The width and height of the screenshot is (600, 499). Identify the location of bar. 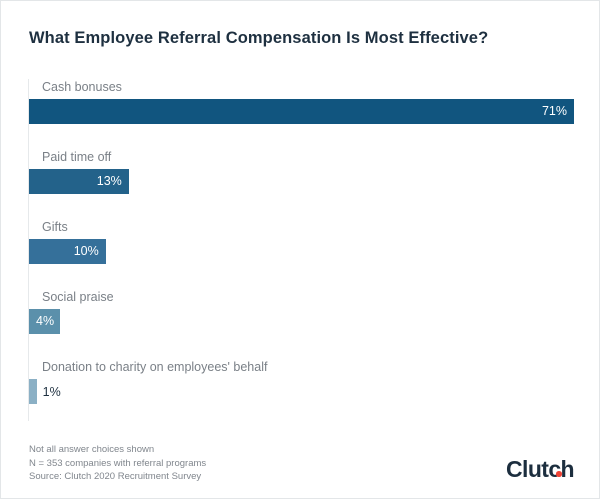
(33, 391).